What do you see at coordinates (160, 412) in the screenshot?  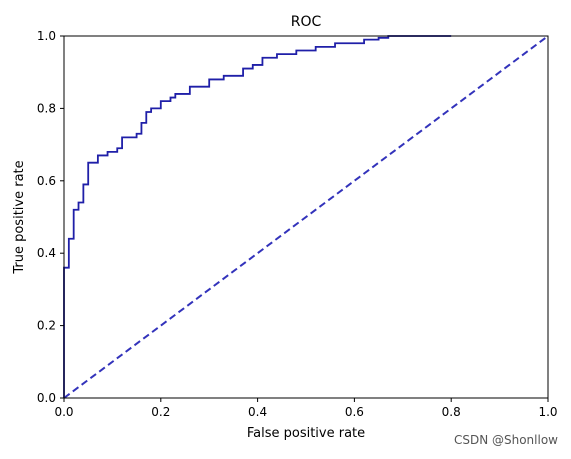 I see `x-tick-label: 0.2` at bounding box center [160, 412].